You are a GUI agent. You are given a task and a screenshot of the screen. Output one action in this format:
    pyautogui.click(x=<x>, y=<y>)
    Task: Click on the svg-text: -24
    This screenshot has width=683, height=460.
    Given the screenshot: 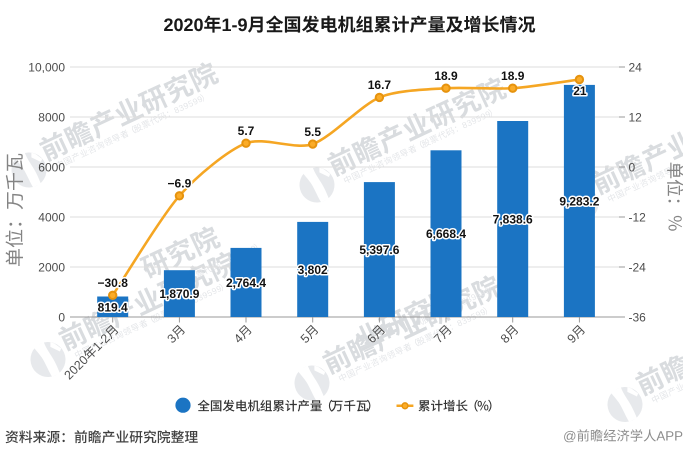 What is the action you would take?
    pyautogui.click(x=638, y=267)
    